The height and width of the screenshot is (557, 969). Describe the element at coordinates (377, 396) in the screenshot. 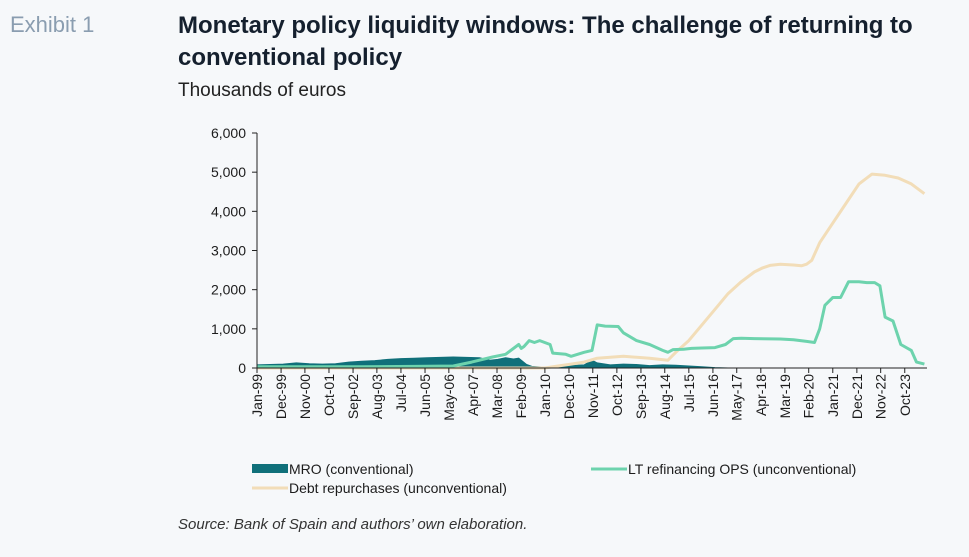

I see `x-tick-label: Aug-03` at that location.